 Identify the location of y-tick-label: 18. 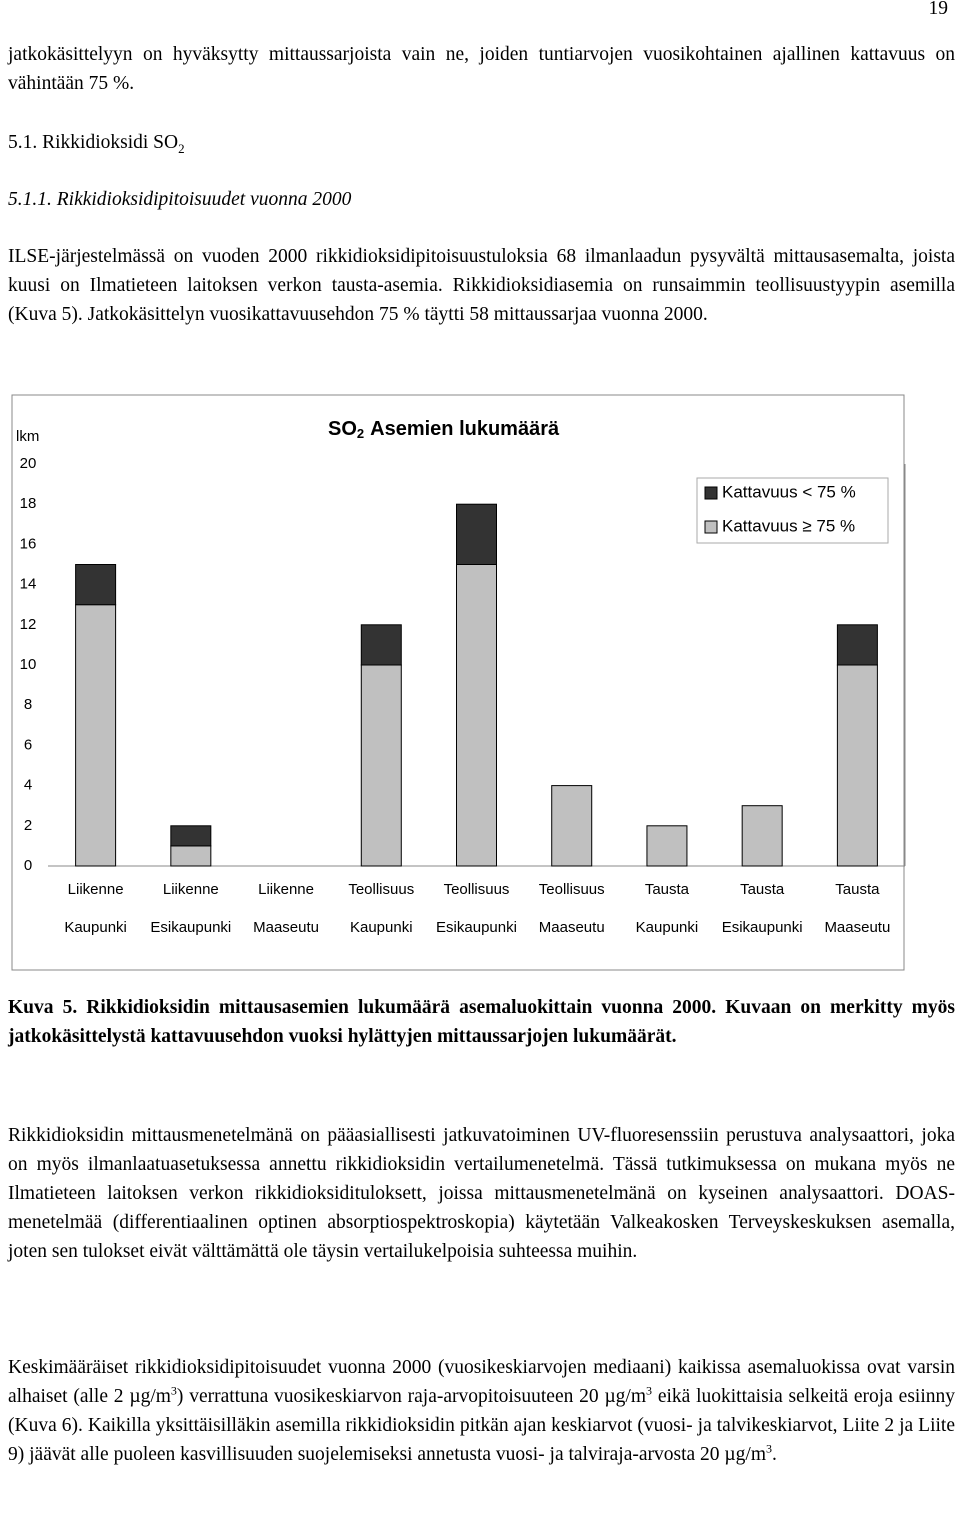
(28, 503).